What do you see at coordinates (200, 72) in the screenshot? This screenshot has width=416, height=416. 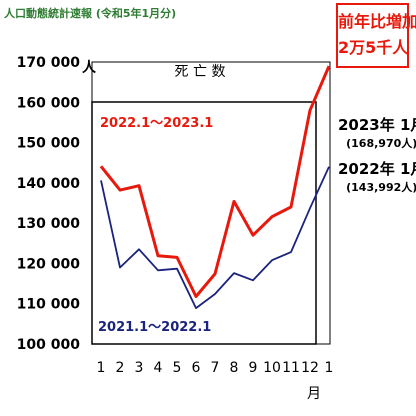 I see `chart-title: 死 亡 数` at bounding box center [200, 72].